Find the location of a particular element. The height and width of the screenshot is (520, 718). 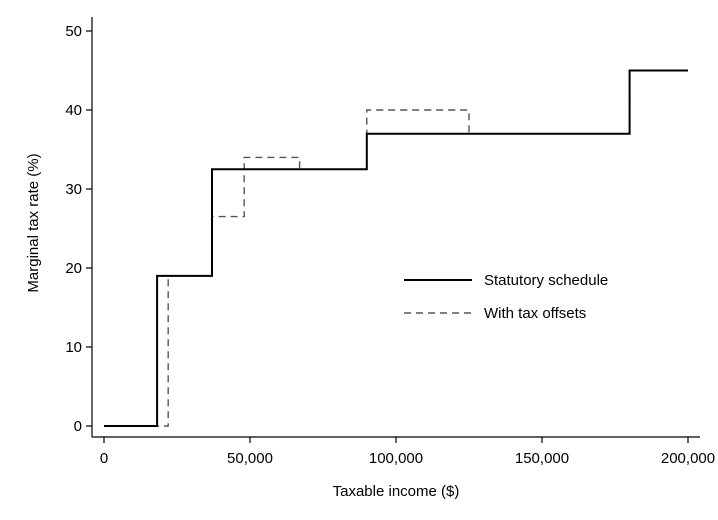

x-tick-label: 150,000 is located at coordinates (542, 458).